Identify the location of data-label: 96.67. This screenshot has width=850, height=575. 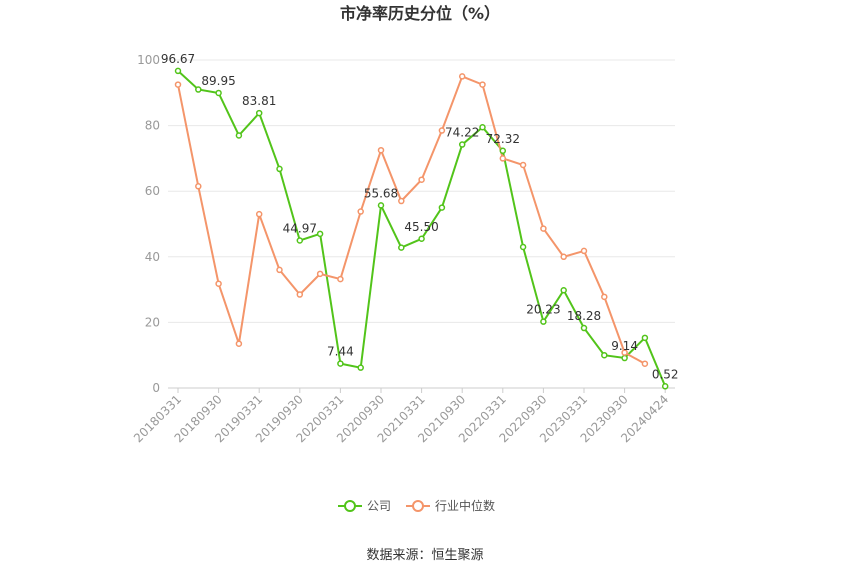
(178, 59).